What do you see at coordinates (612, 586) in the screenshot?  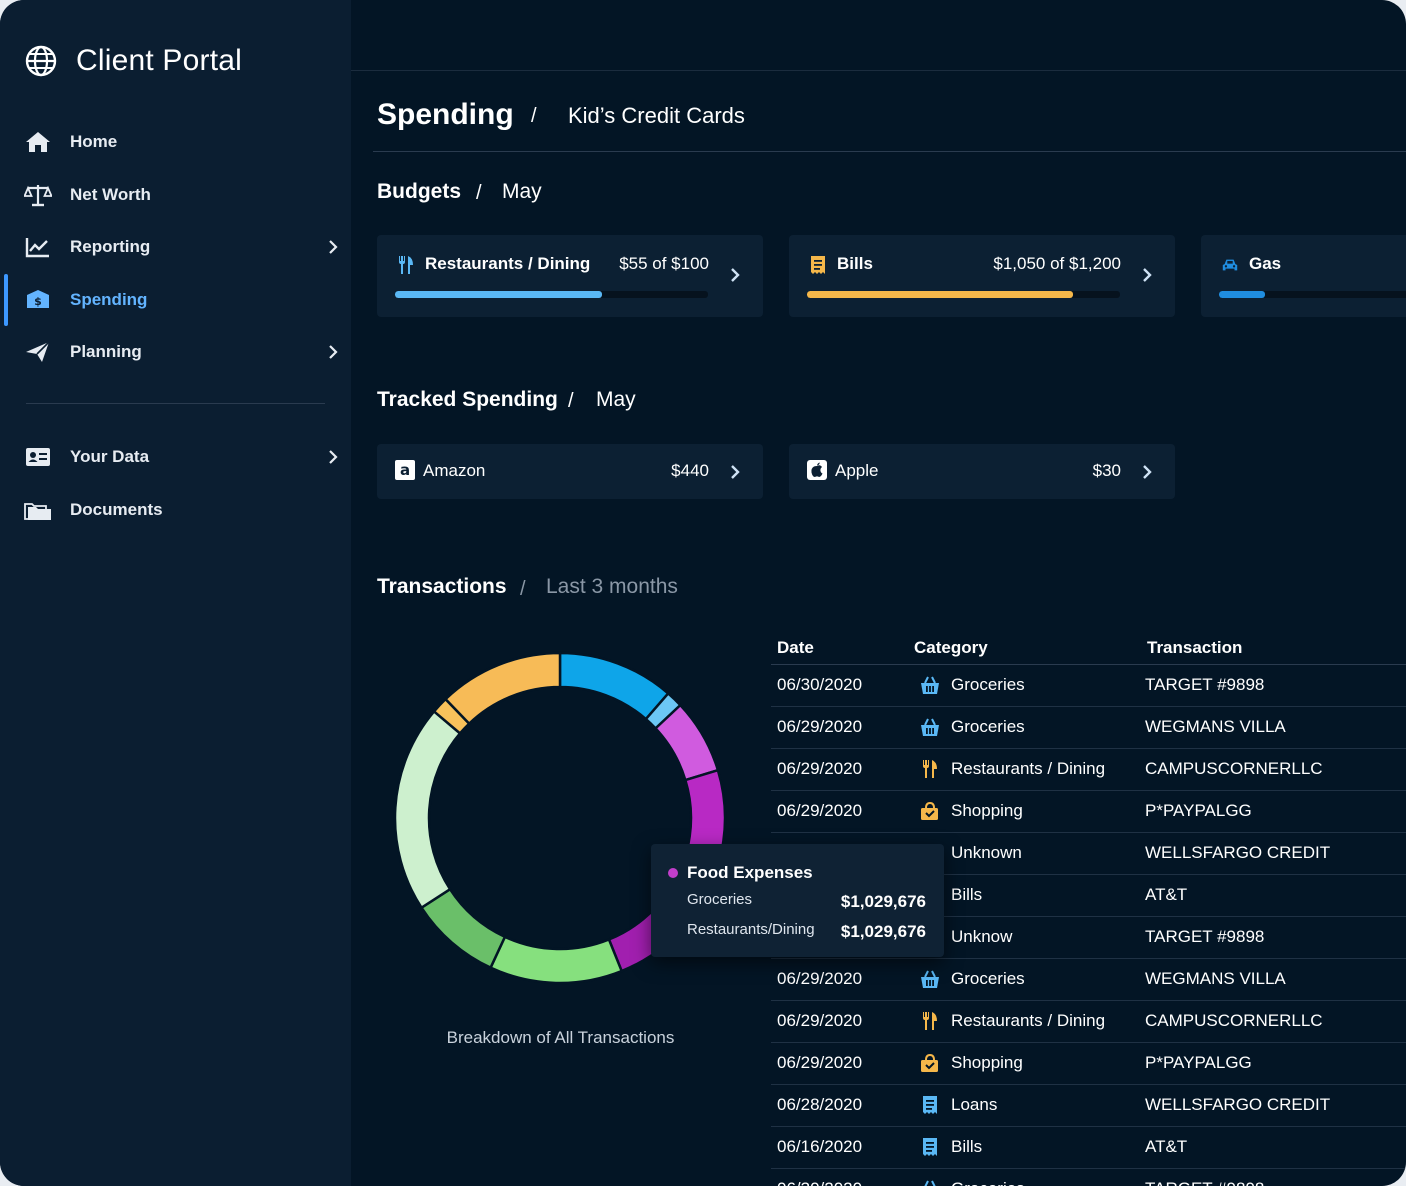 I see `transactions-period: Last 3 months` at bounding box center [612, 586].